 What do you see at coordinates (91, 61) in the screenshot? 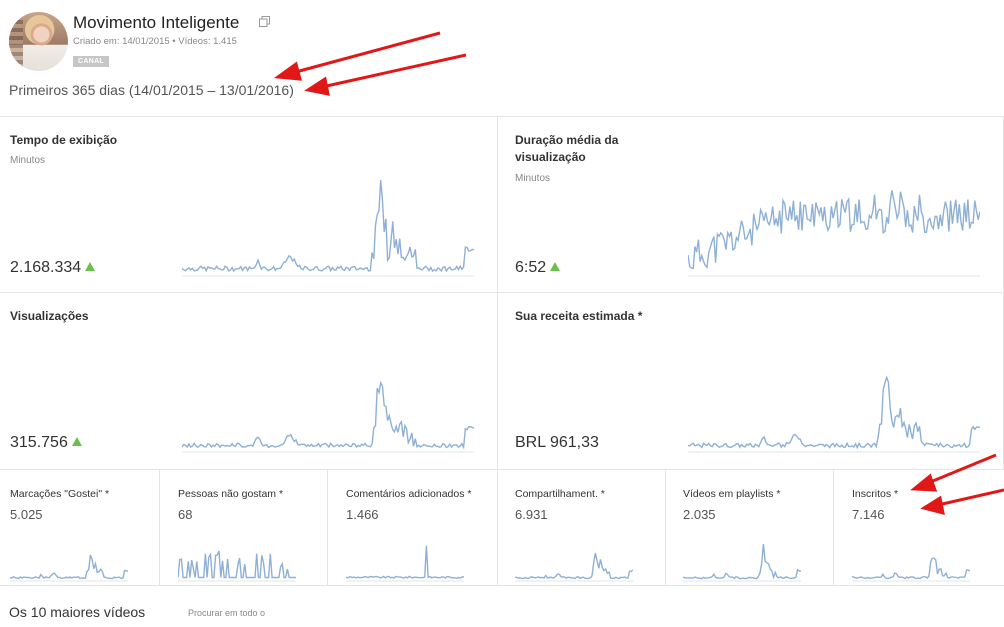
I see `channel-badge: CANAL` at bounding box center [91, 61].